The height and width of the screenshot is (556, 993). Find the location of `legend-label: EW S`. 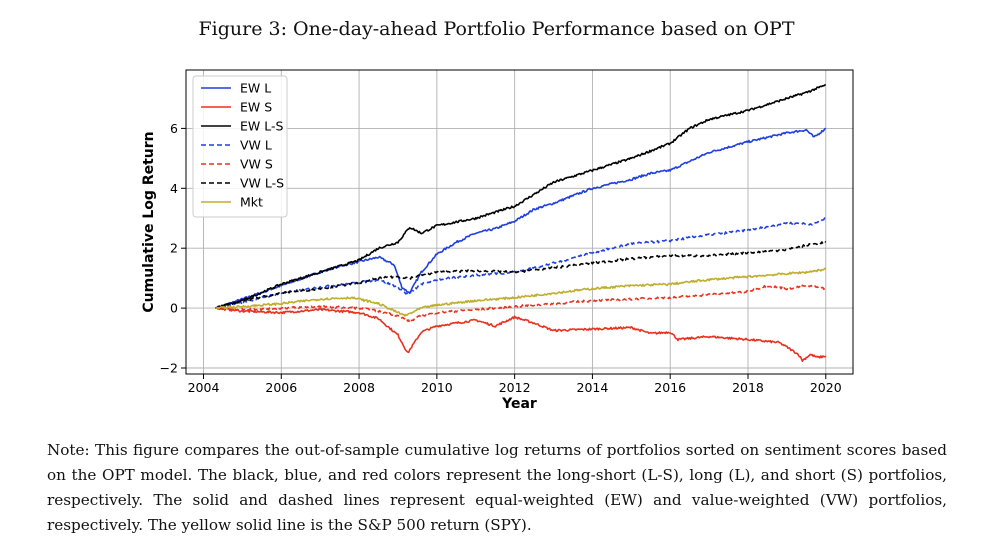

legend-label: EW S is located at coordinates (256, 107).